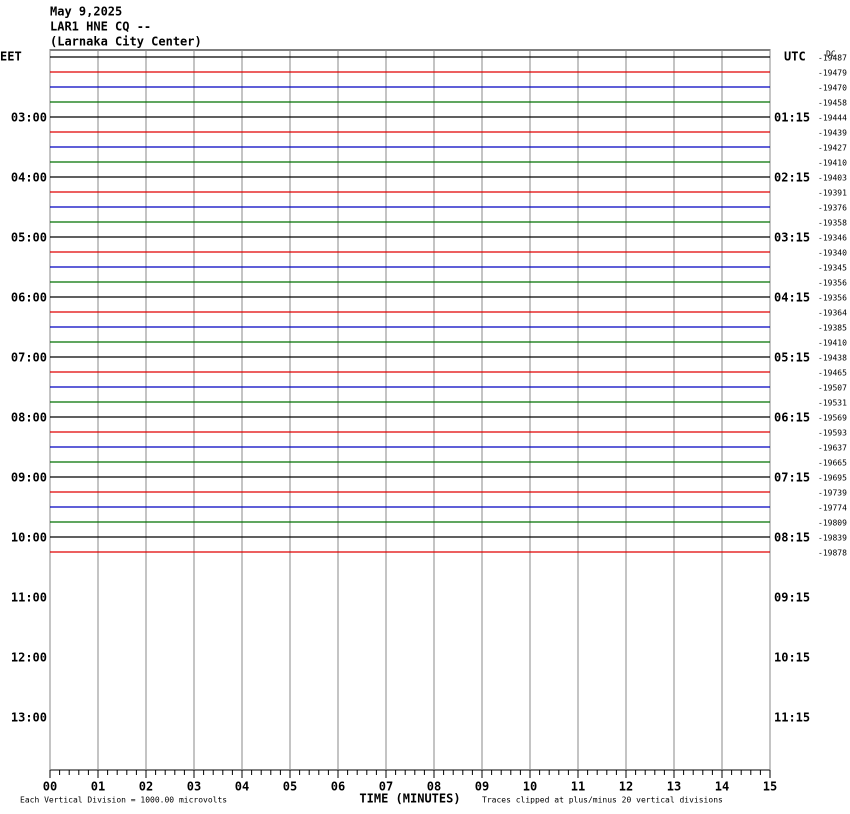 This screenshot has height=814, width=850. Describe the element at coordinates (832, 133) in the screenshot. I see `dc-offset: -19439` at that location.